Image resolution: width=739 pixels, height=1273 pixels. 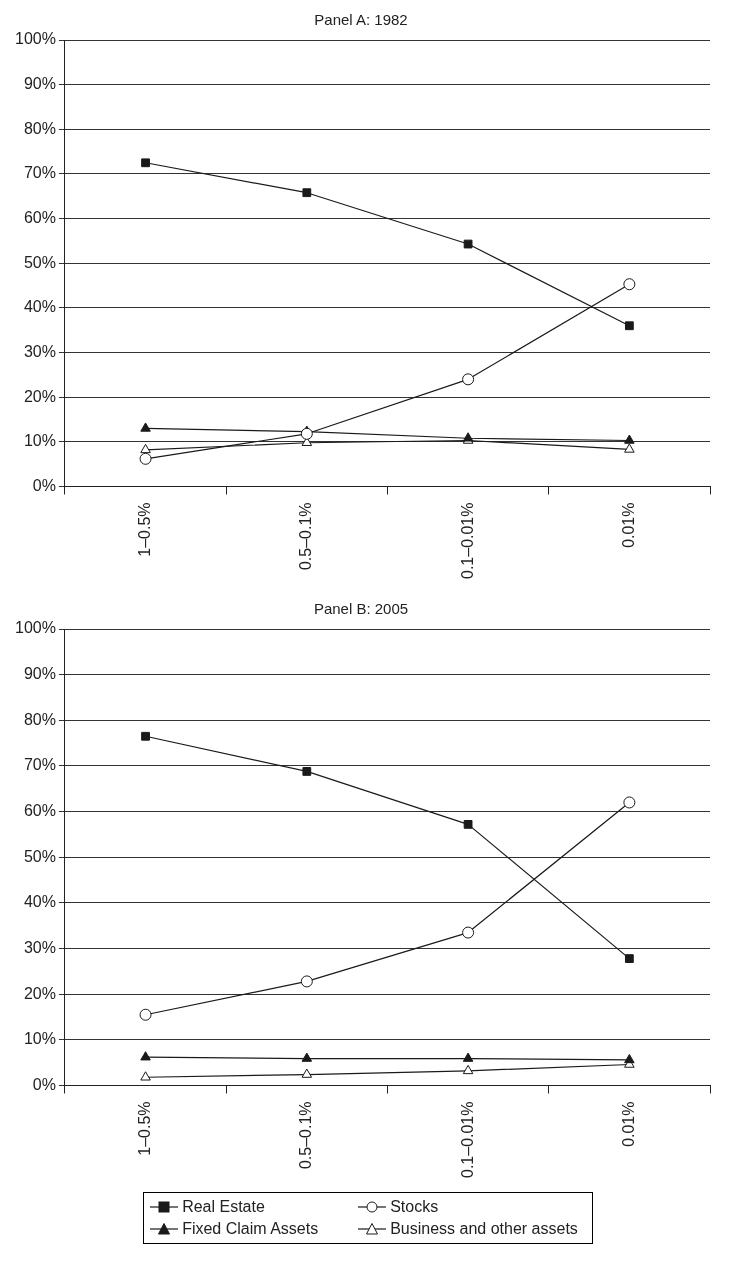 What do you see at coordinates (223, 1207) in the screenshot?
I see `legend-label: Real Estate` at bounding box center [223, 1207].